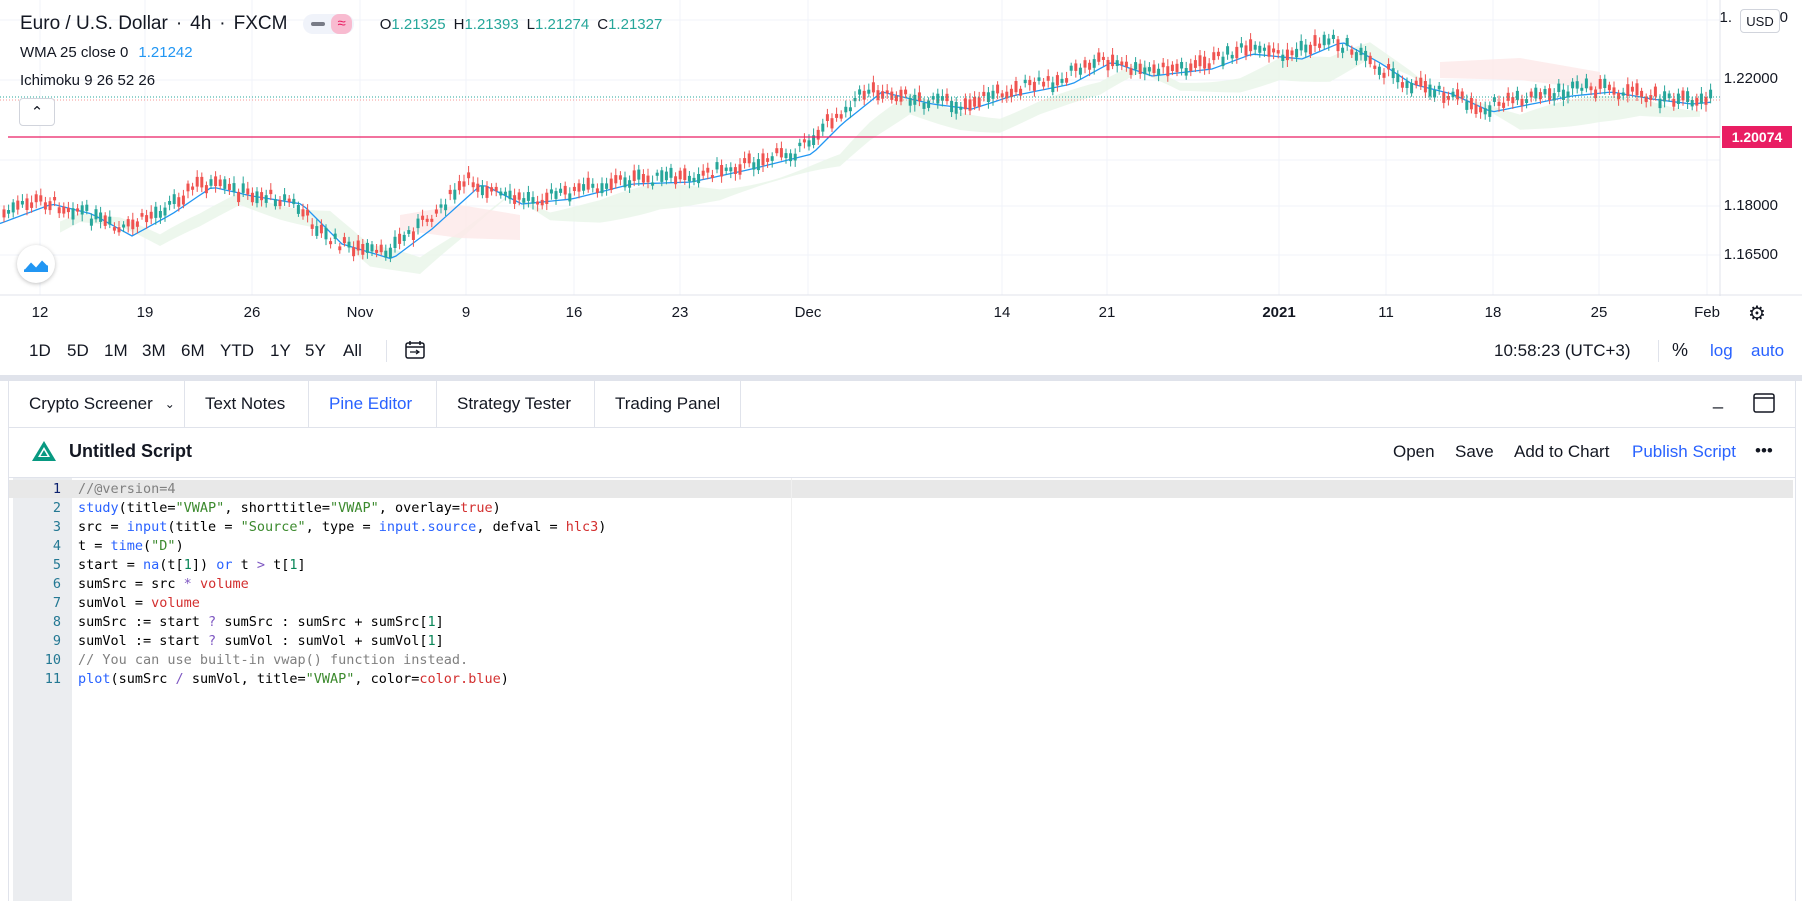 Image resolution: width=1802 pixels, height=901 pixels. Describe the element at coordinates (680, 312) in the screenshot. I see `time-axis-label: 23` at that location.